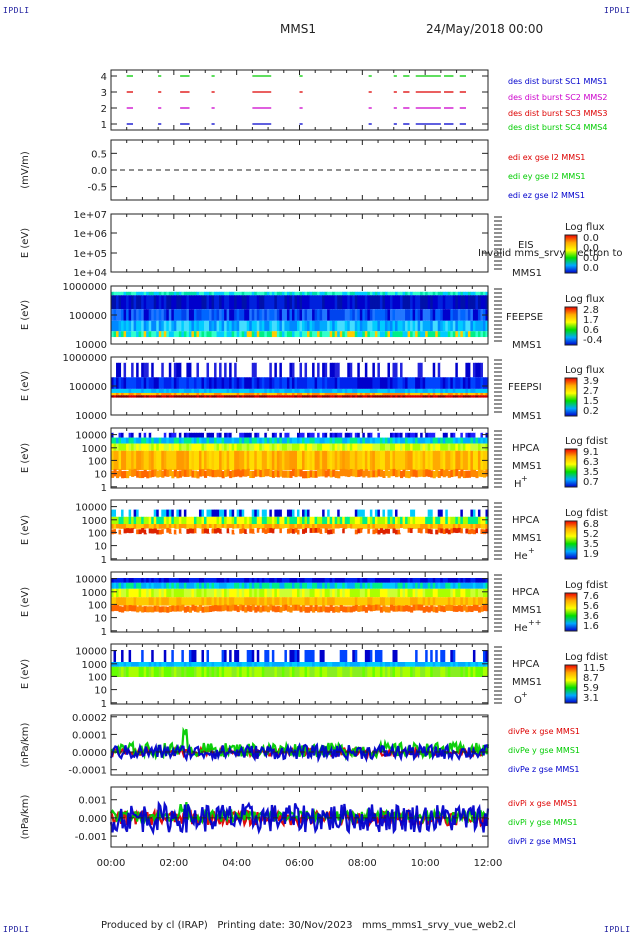 The width and height of the screenshot is (630, 934). I want to click on hpca-he-heatmap-band, so click(300, 513).